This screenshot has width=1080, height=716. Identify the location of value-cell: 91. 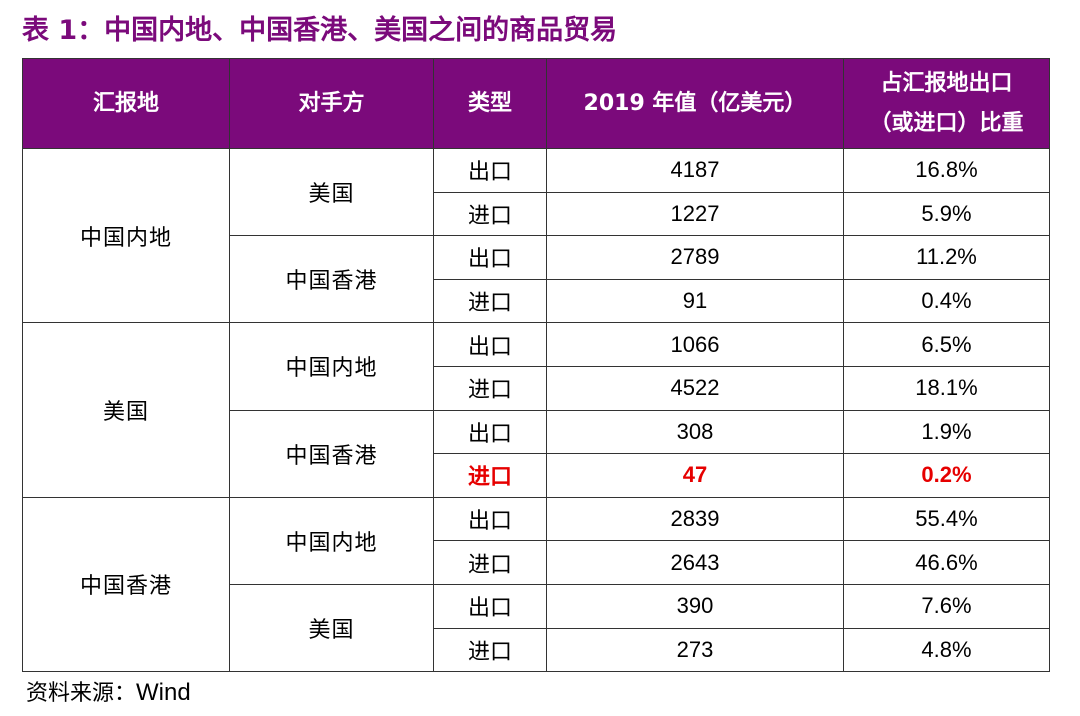
(695, 301).